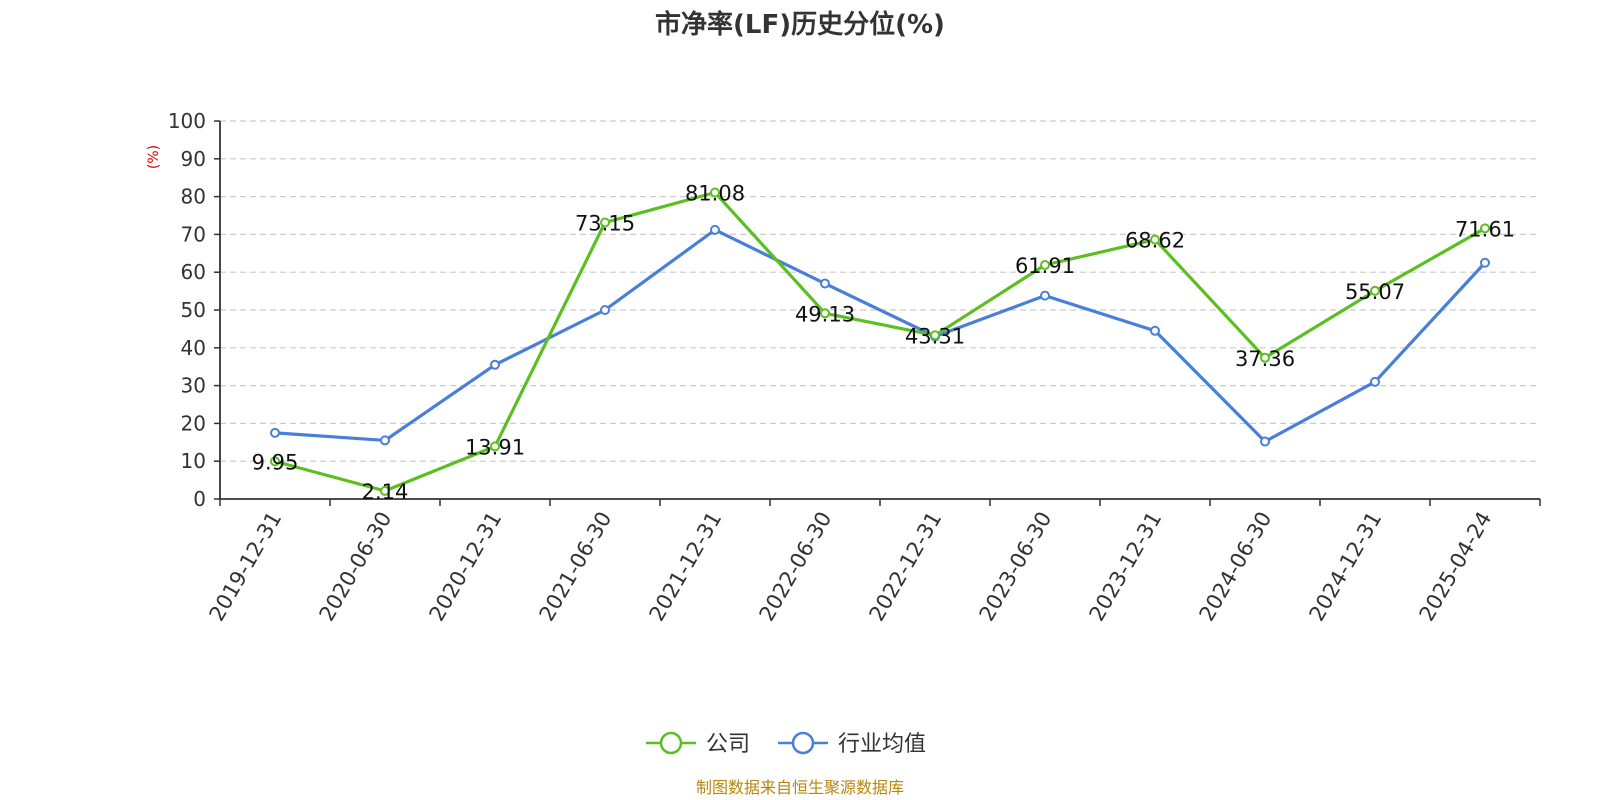 Image resolution: width=1600 pixels, height=800 pixels. Describe the element at coordinates (193, 159) in the screenshot. I see `y-tick-label: 90` at that location.